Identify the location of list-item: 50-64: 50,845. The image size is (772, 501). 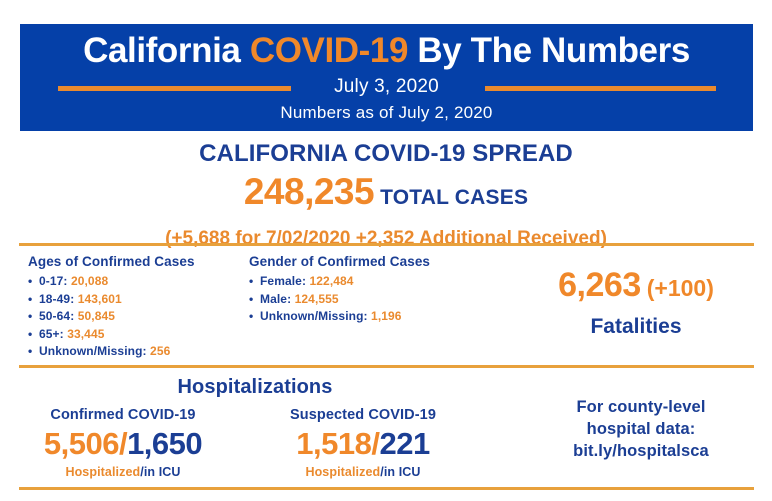
(138, 317).